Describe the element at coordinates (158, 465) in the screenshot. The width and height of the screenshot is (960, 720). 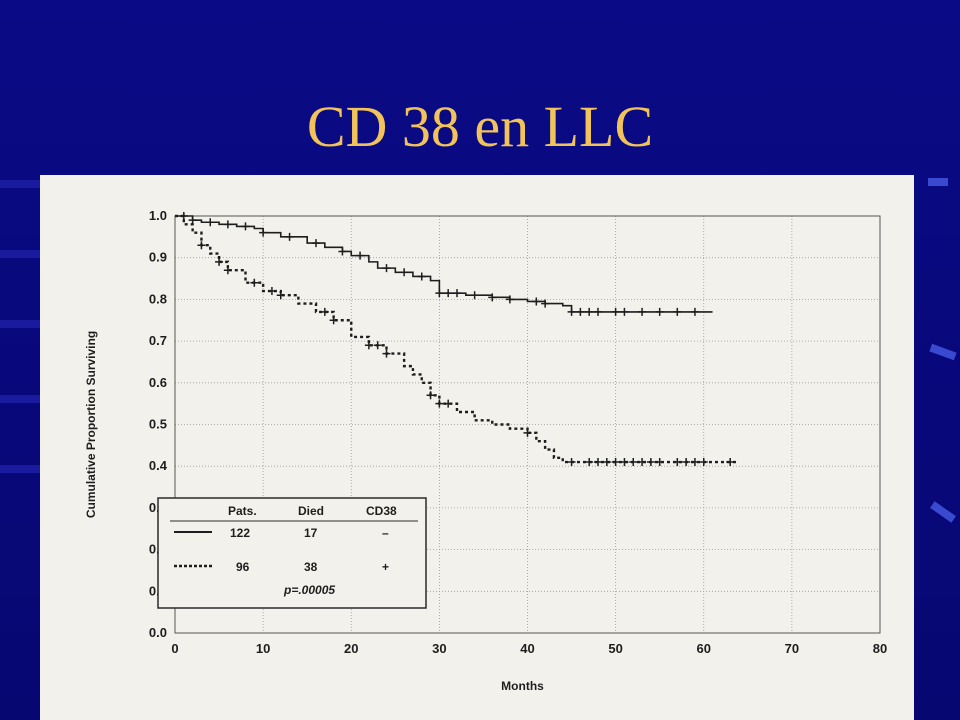
I see `y-tick-label: 0.4` at that location.